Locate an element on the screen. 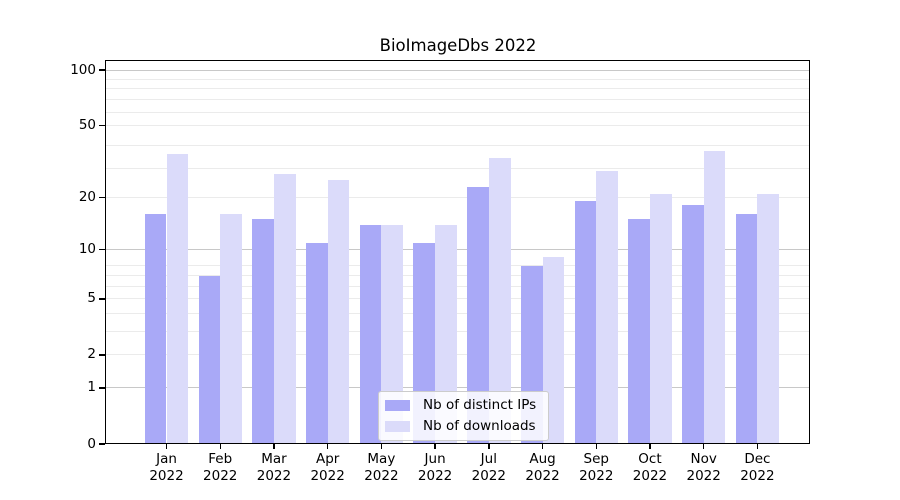 The width and height of the screenshot is (900, 500). legend-label-downloads: Nb of downloads is located at coordinates (479, 426).